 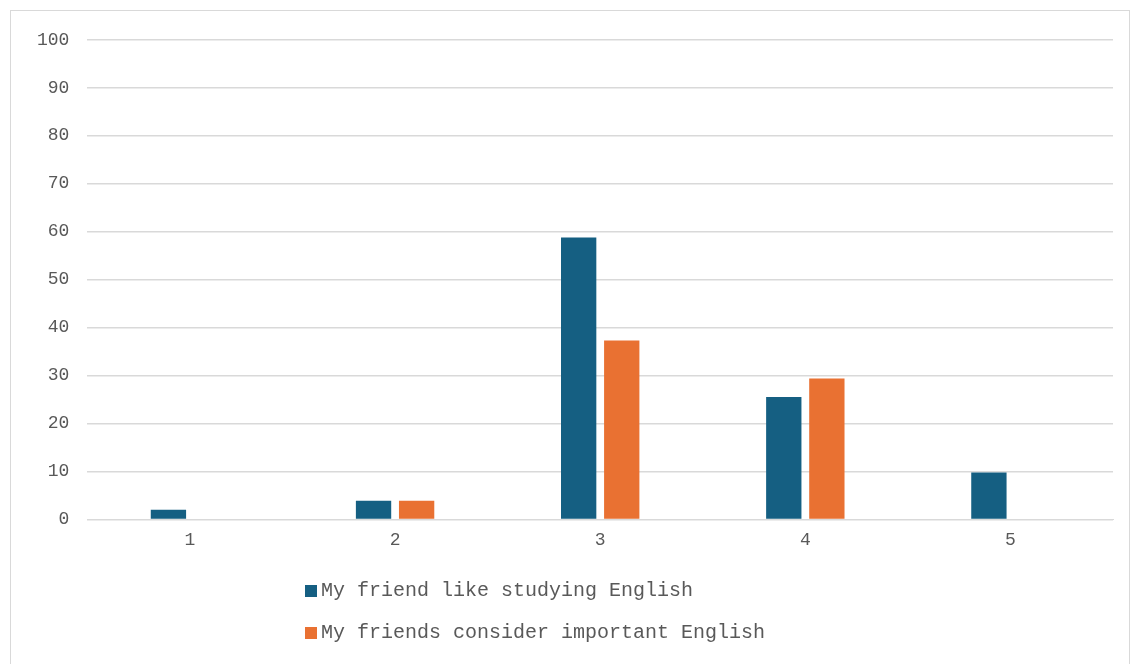 What do you see at coordinates (395, 539) in the screenshot?
I see `x-tick-label: 2` at bounding box center [395, 539].